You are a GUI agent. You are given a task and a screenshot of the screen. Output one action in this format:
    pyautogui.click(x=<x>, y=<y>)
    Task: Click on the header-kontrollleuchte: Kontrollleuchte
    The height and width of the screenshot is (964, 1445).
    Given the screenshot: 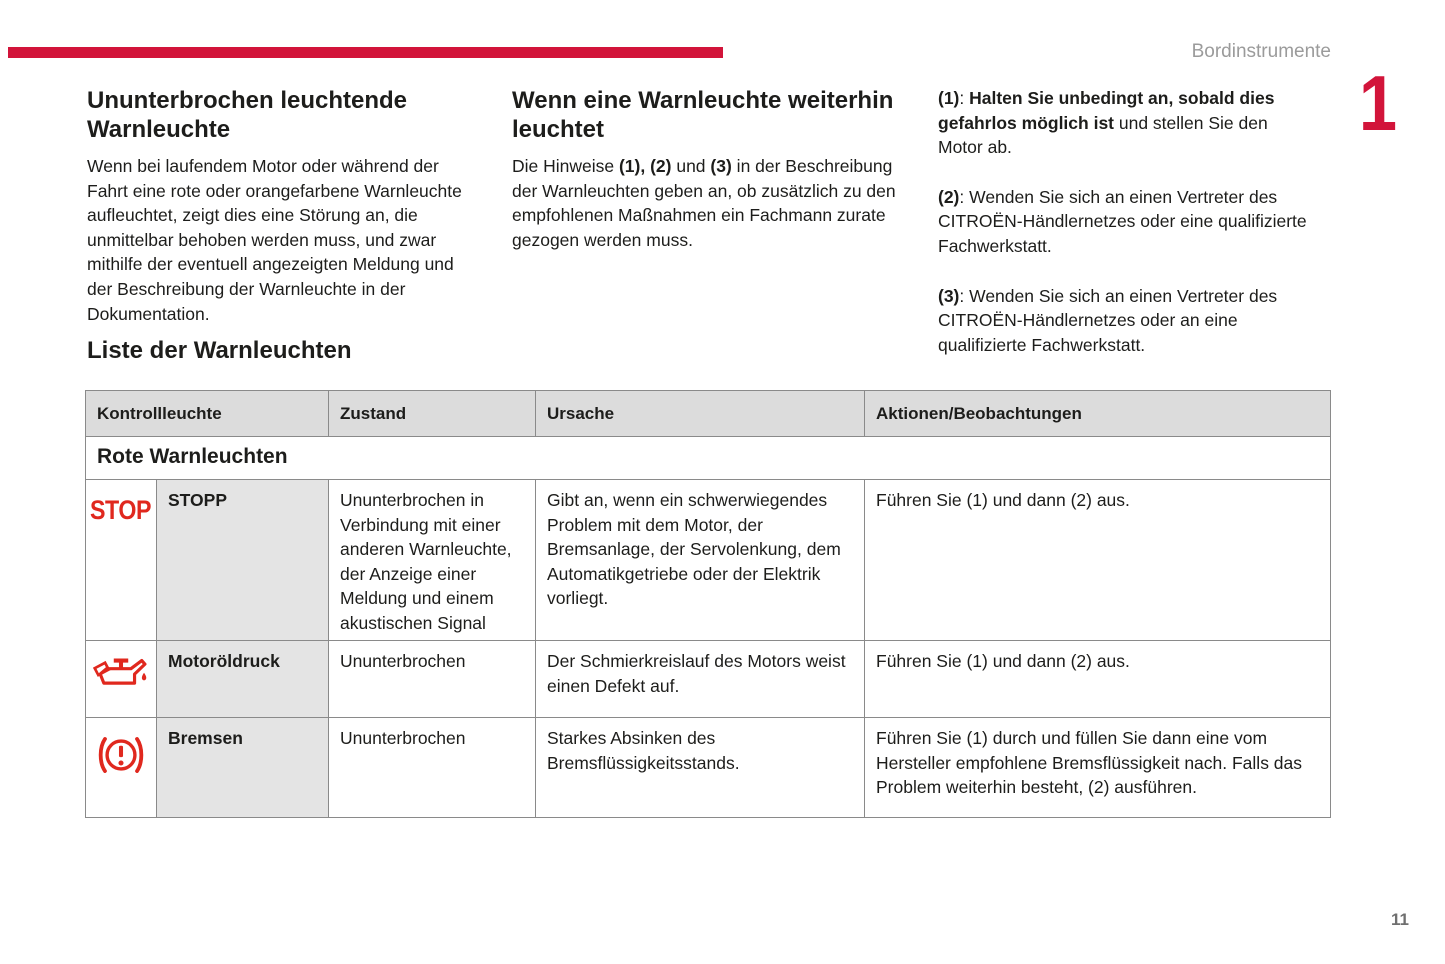 What is the action you would take?
    pyautogui.click(x=159, y=413)
    